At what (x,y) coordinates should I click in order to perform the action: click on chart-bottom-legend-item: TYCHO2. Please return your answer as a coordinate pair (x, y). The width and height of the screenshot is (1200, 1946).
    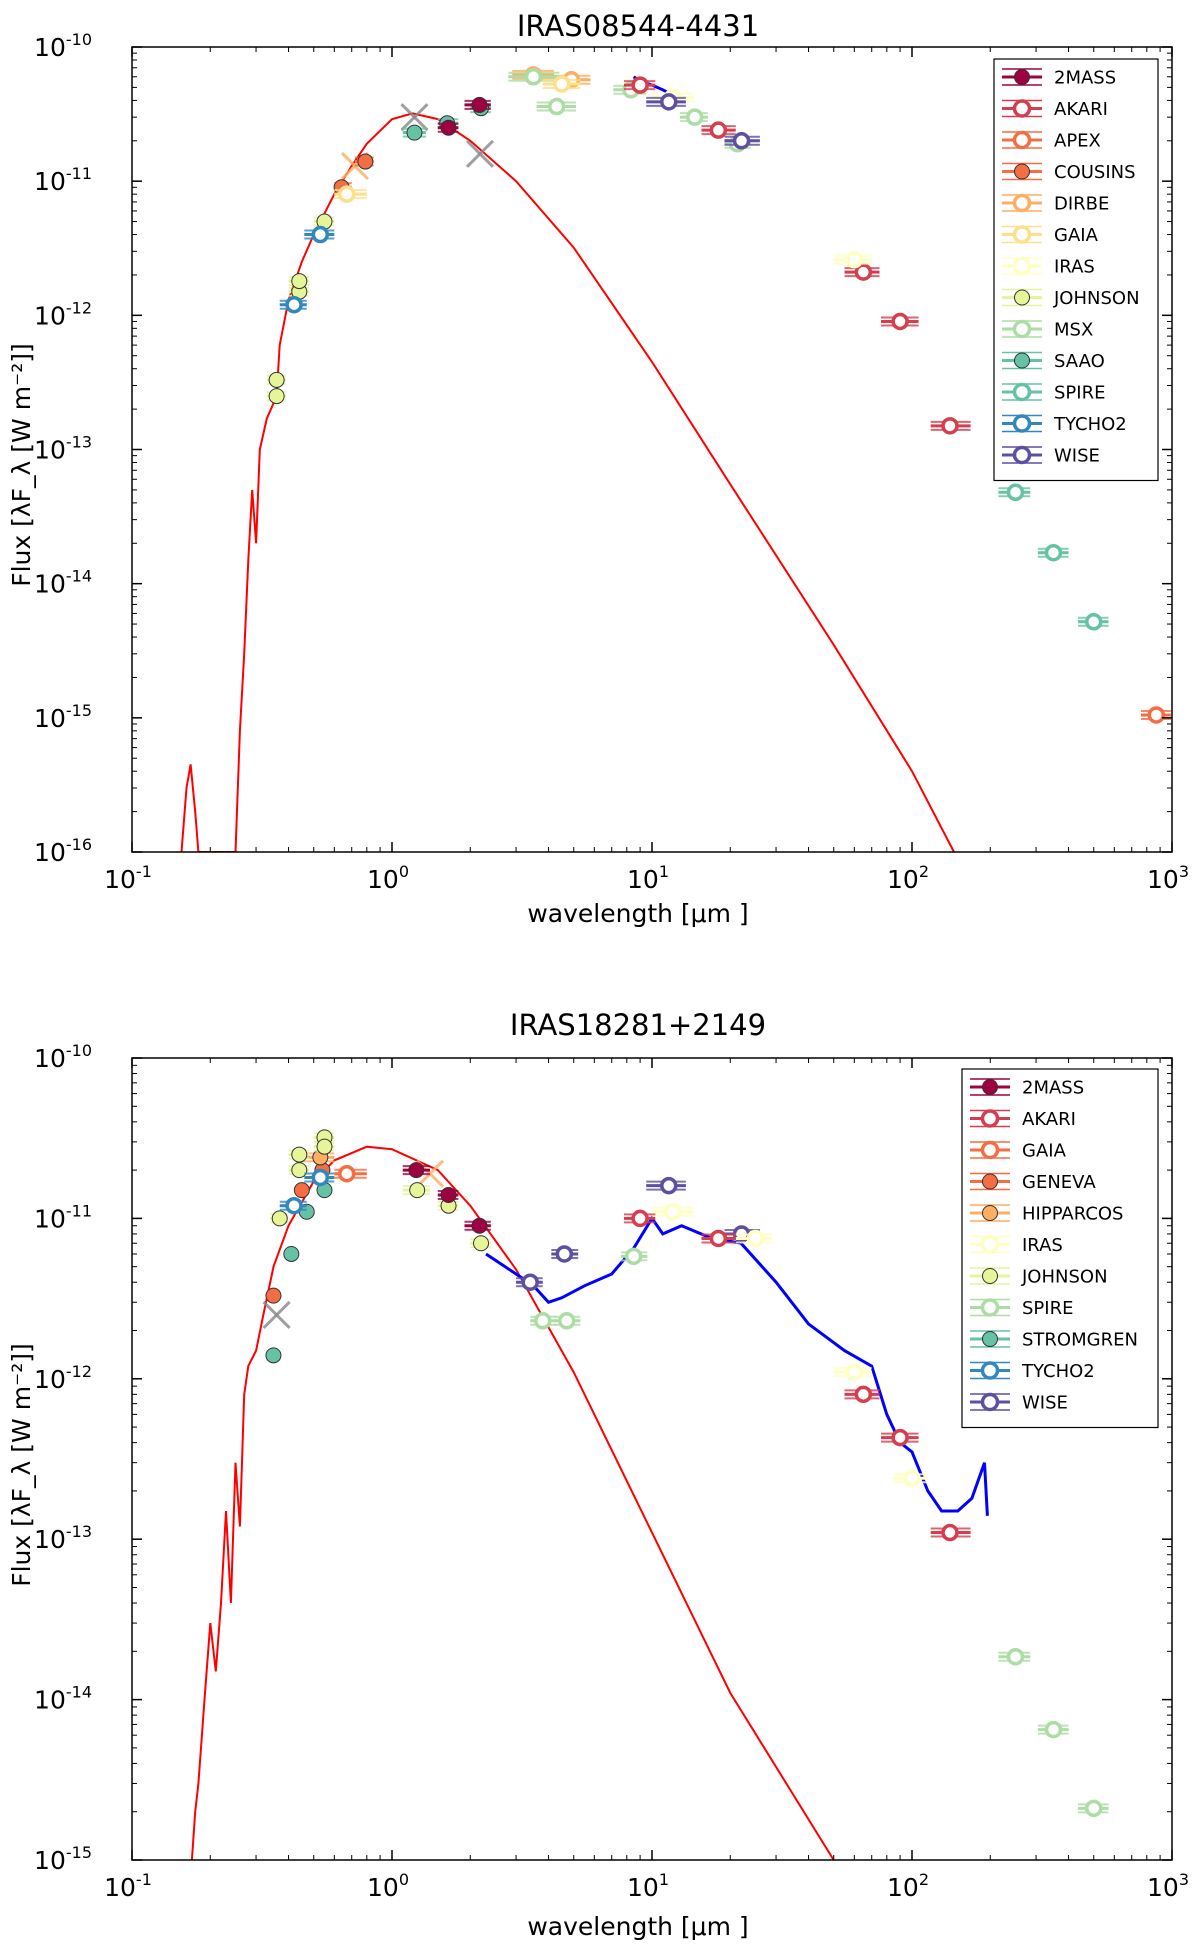
    Looking at the image, I should click on (1032, 1371).